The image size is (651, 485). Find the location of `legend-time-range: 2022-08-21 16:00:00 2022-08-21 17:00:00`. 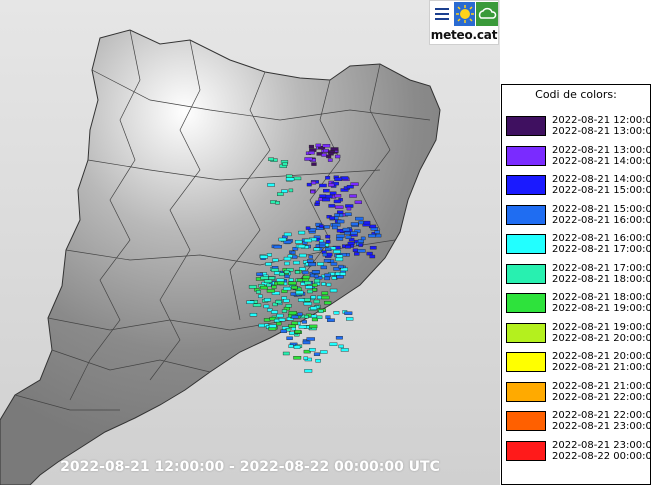

legend-time-range: 2022-08-21 16:00:00 2022-08-21 17:00:00 is located at coordinates (601, 244).